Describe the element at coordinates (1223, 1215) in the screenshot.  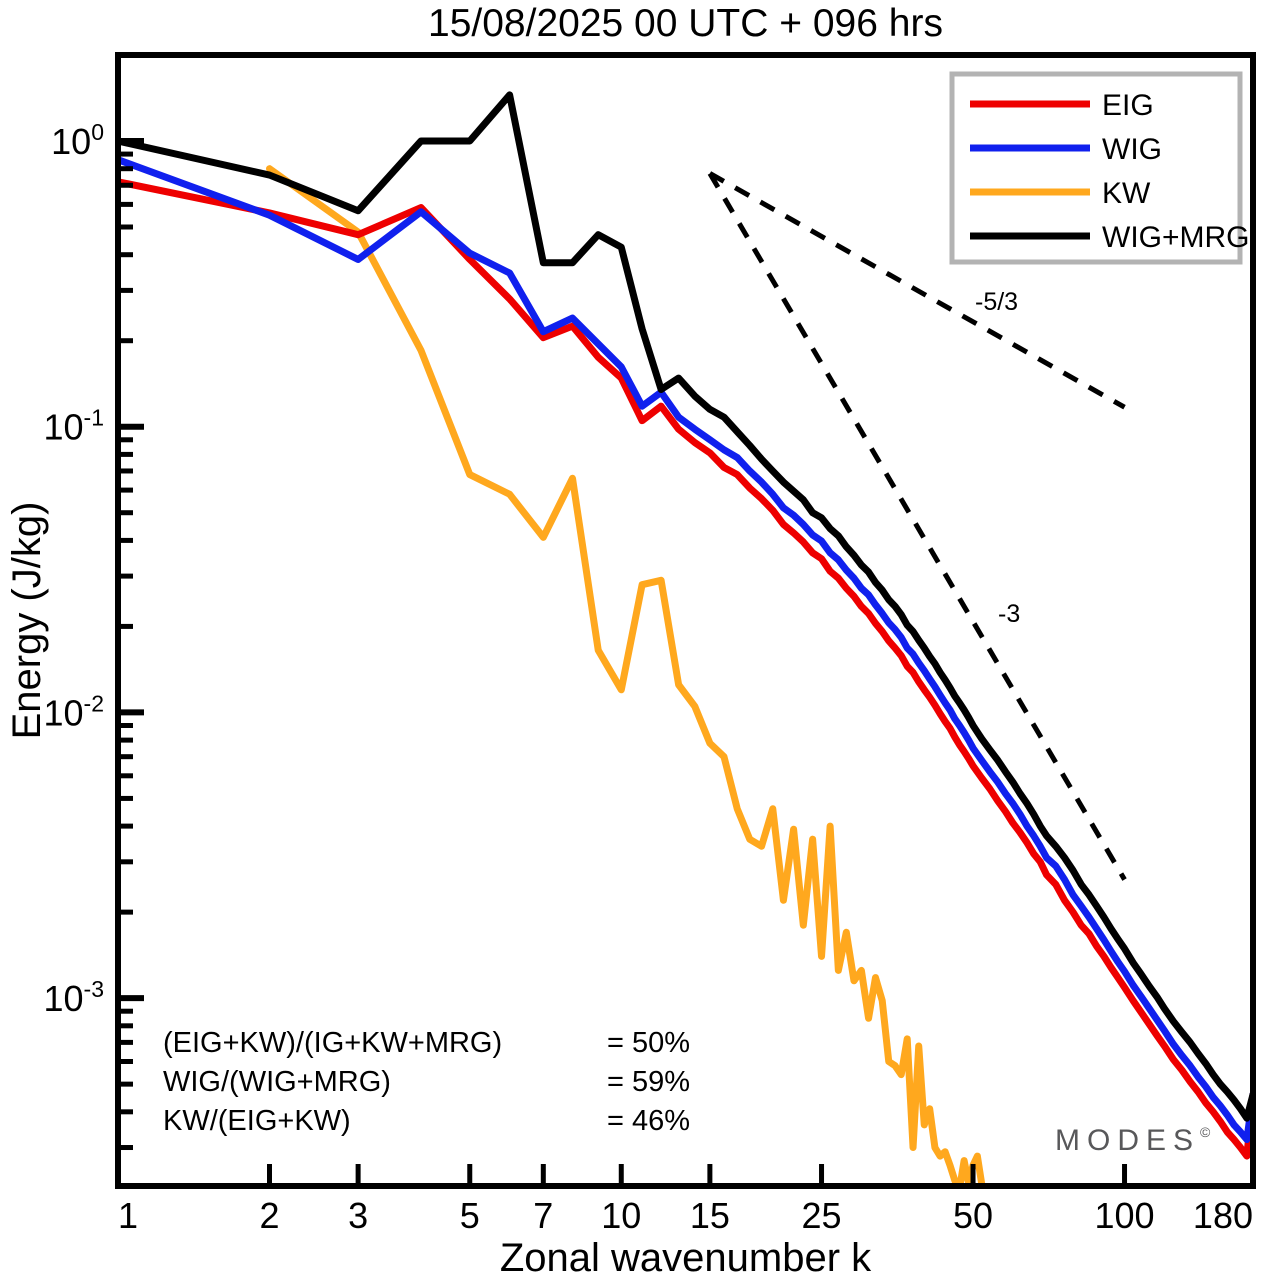
I see `x-tick-label-180: 180` at that location.